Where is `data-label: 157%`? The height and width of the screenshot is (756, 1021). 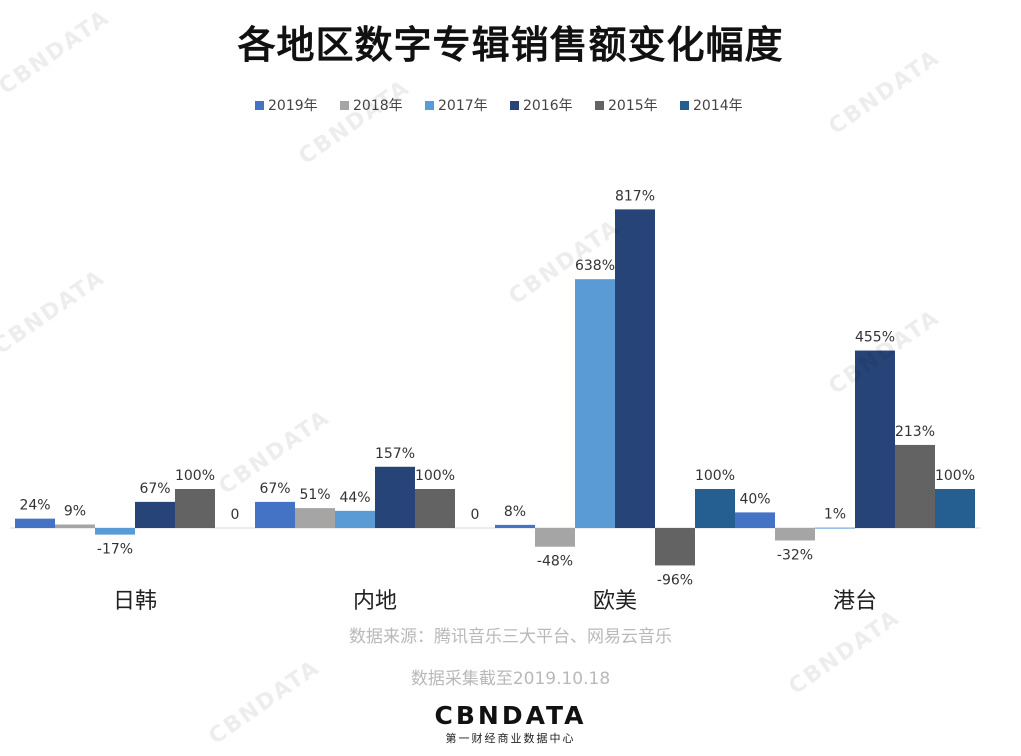
data-label: 157% is located at coordinates (395, 454).